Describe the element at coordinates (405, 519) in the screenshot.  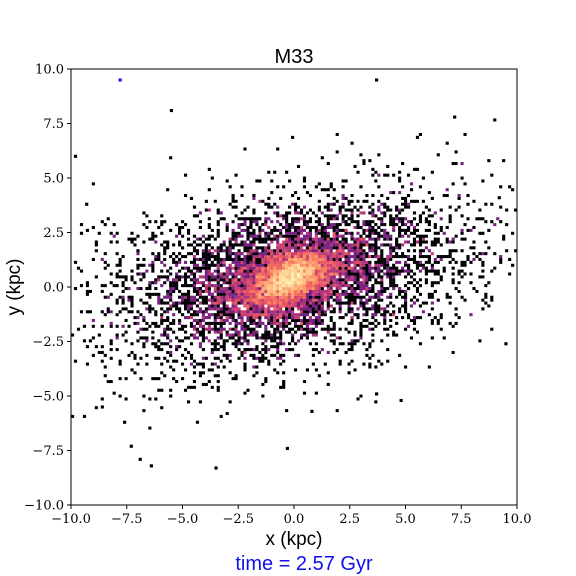
I see `x-tick-label: 5.0` at that location.